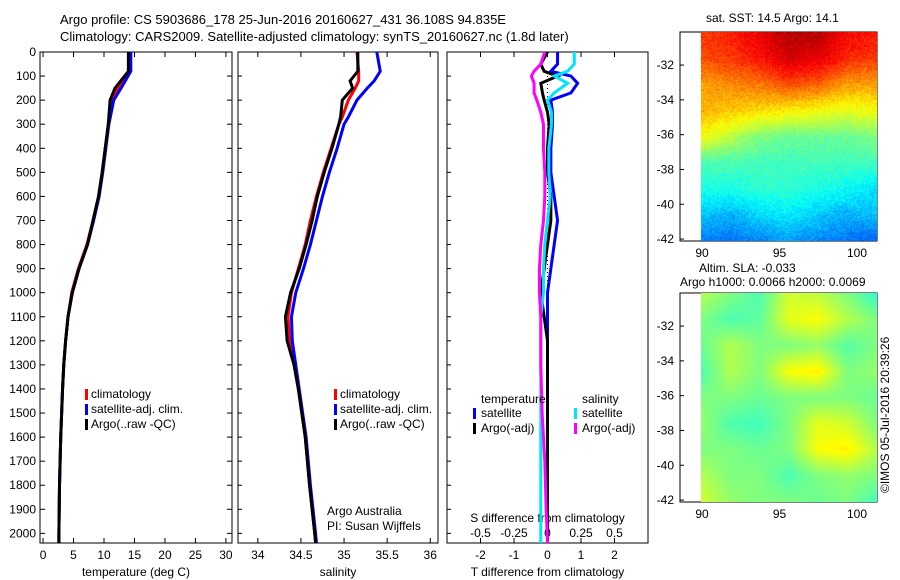  I want to click on x-axis-label: temperature (deg C), so click(136, 572).